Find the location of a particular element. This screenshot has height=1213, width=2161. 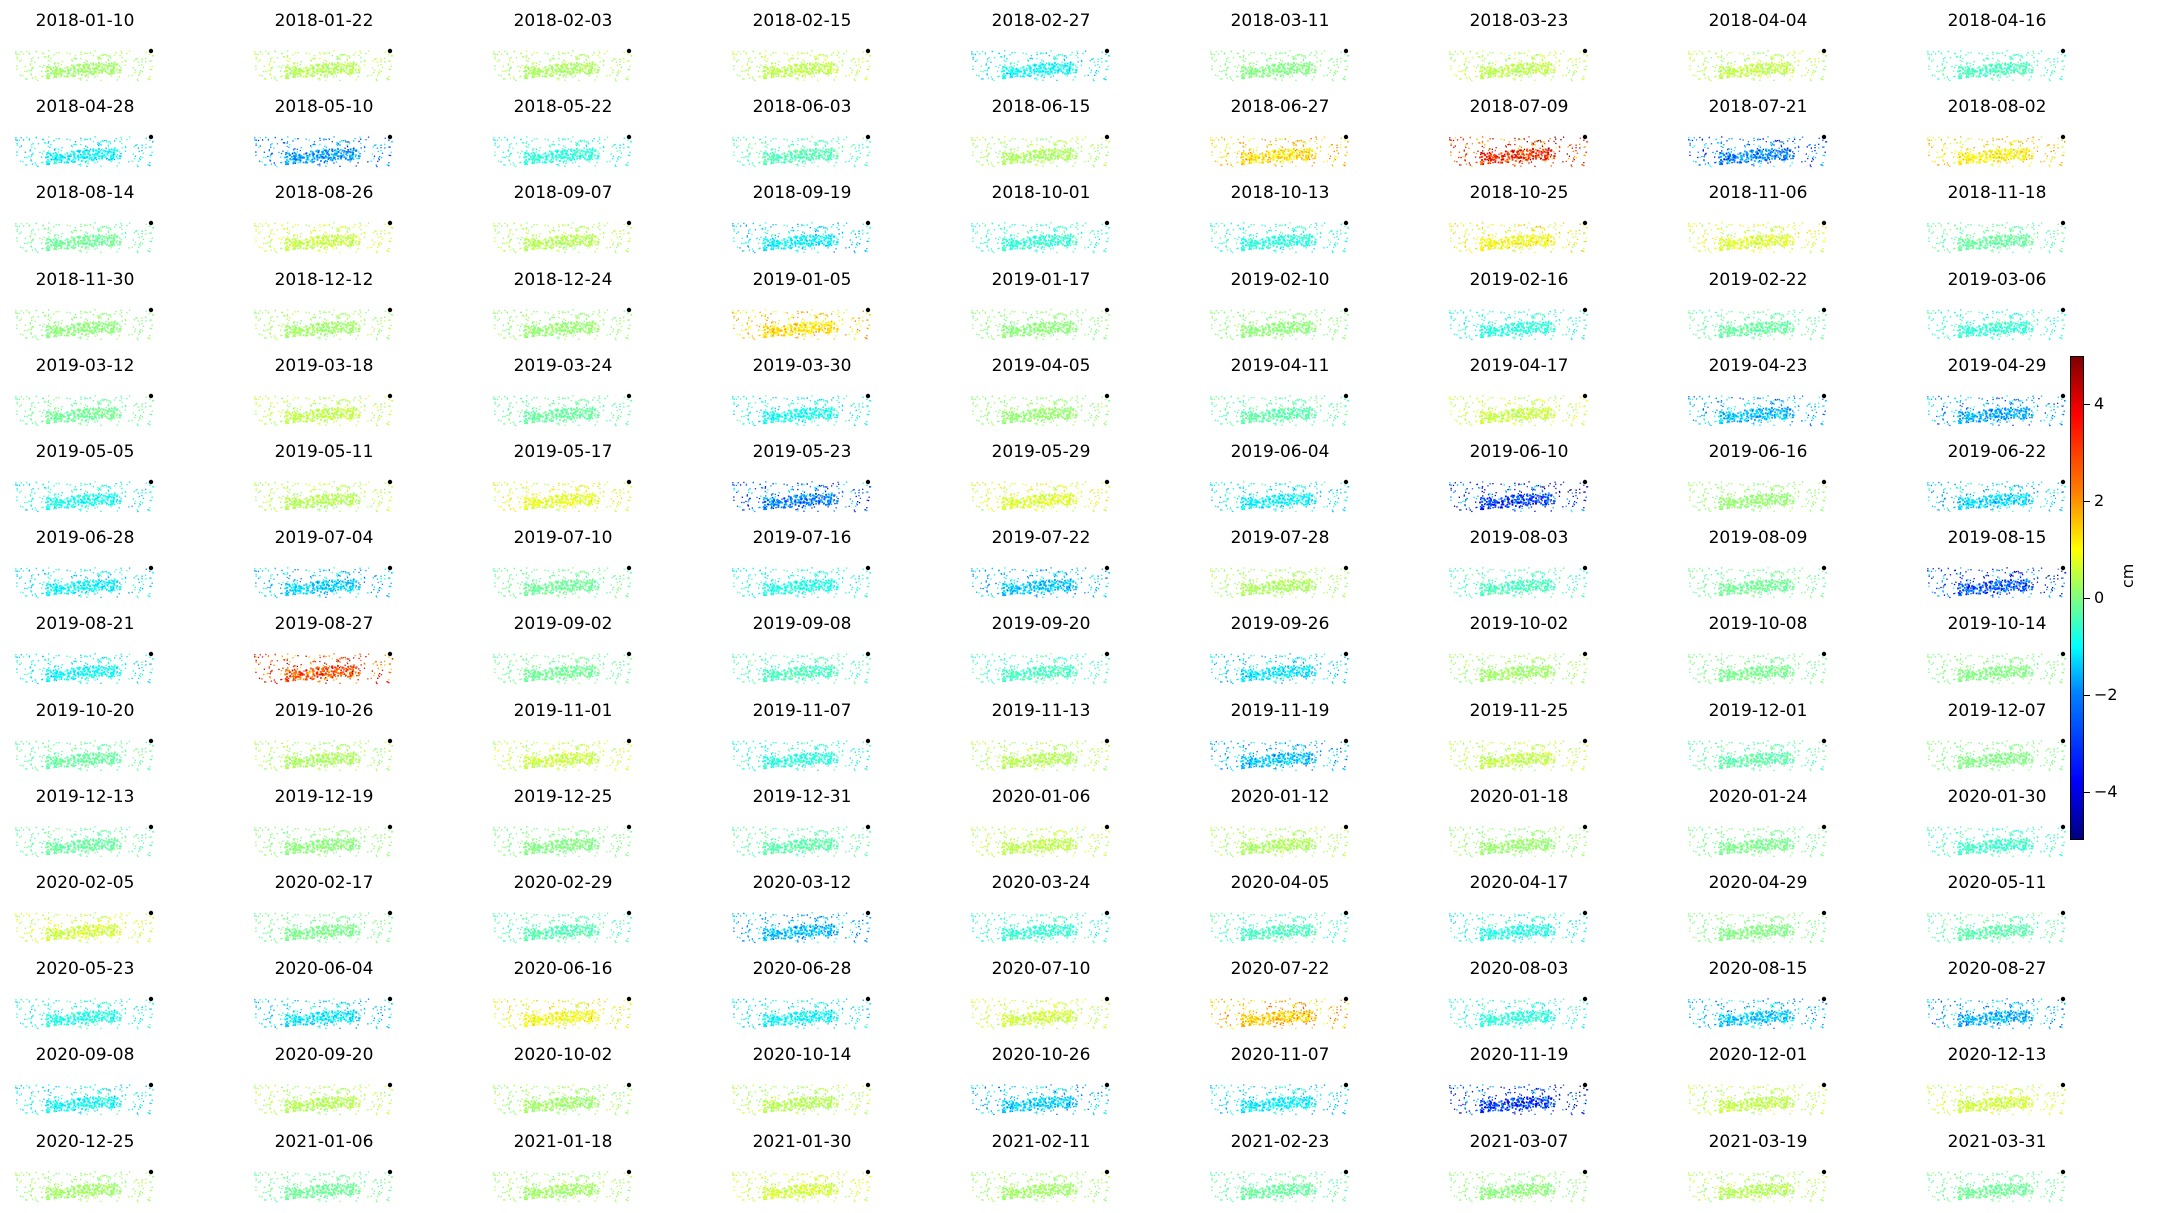

panel-title: 2019-05-17 is located at coordinates (563, 452).